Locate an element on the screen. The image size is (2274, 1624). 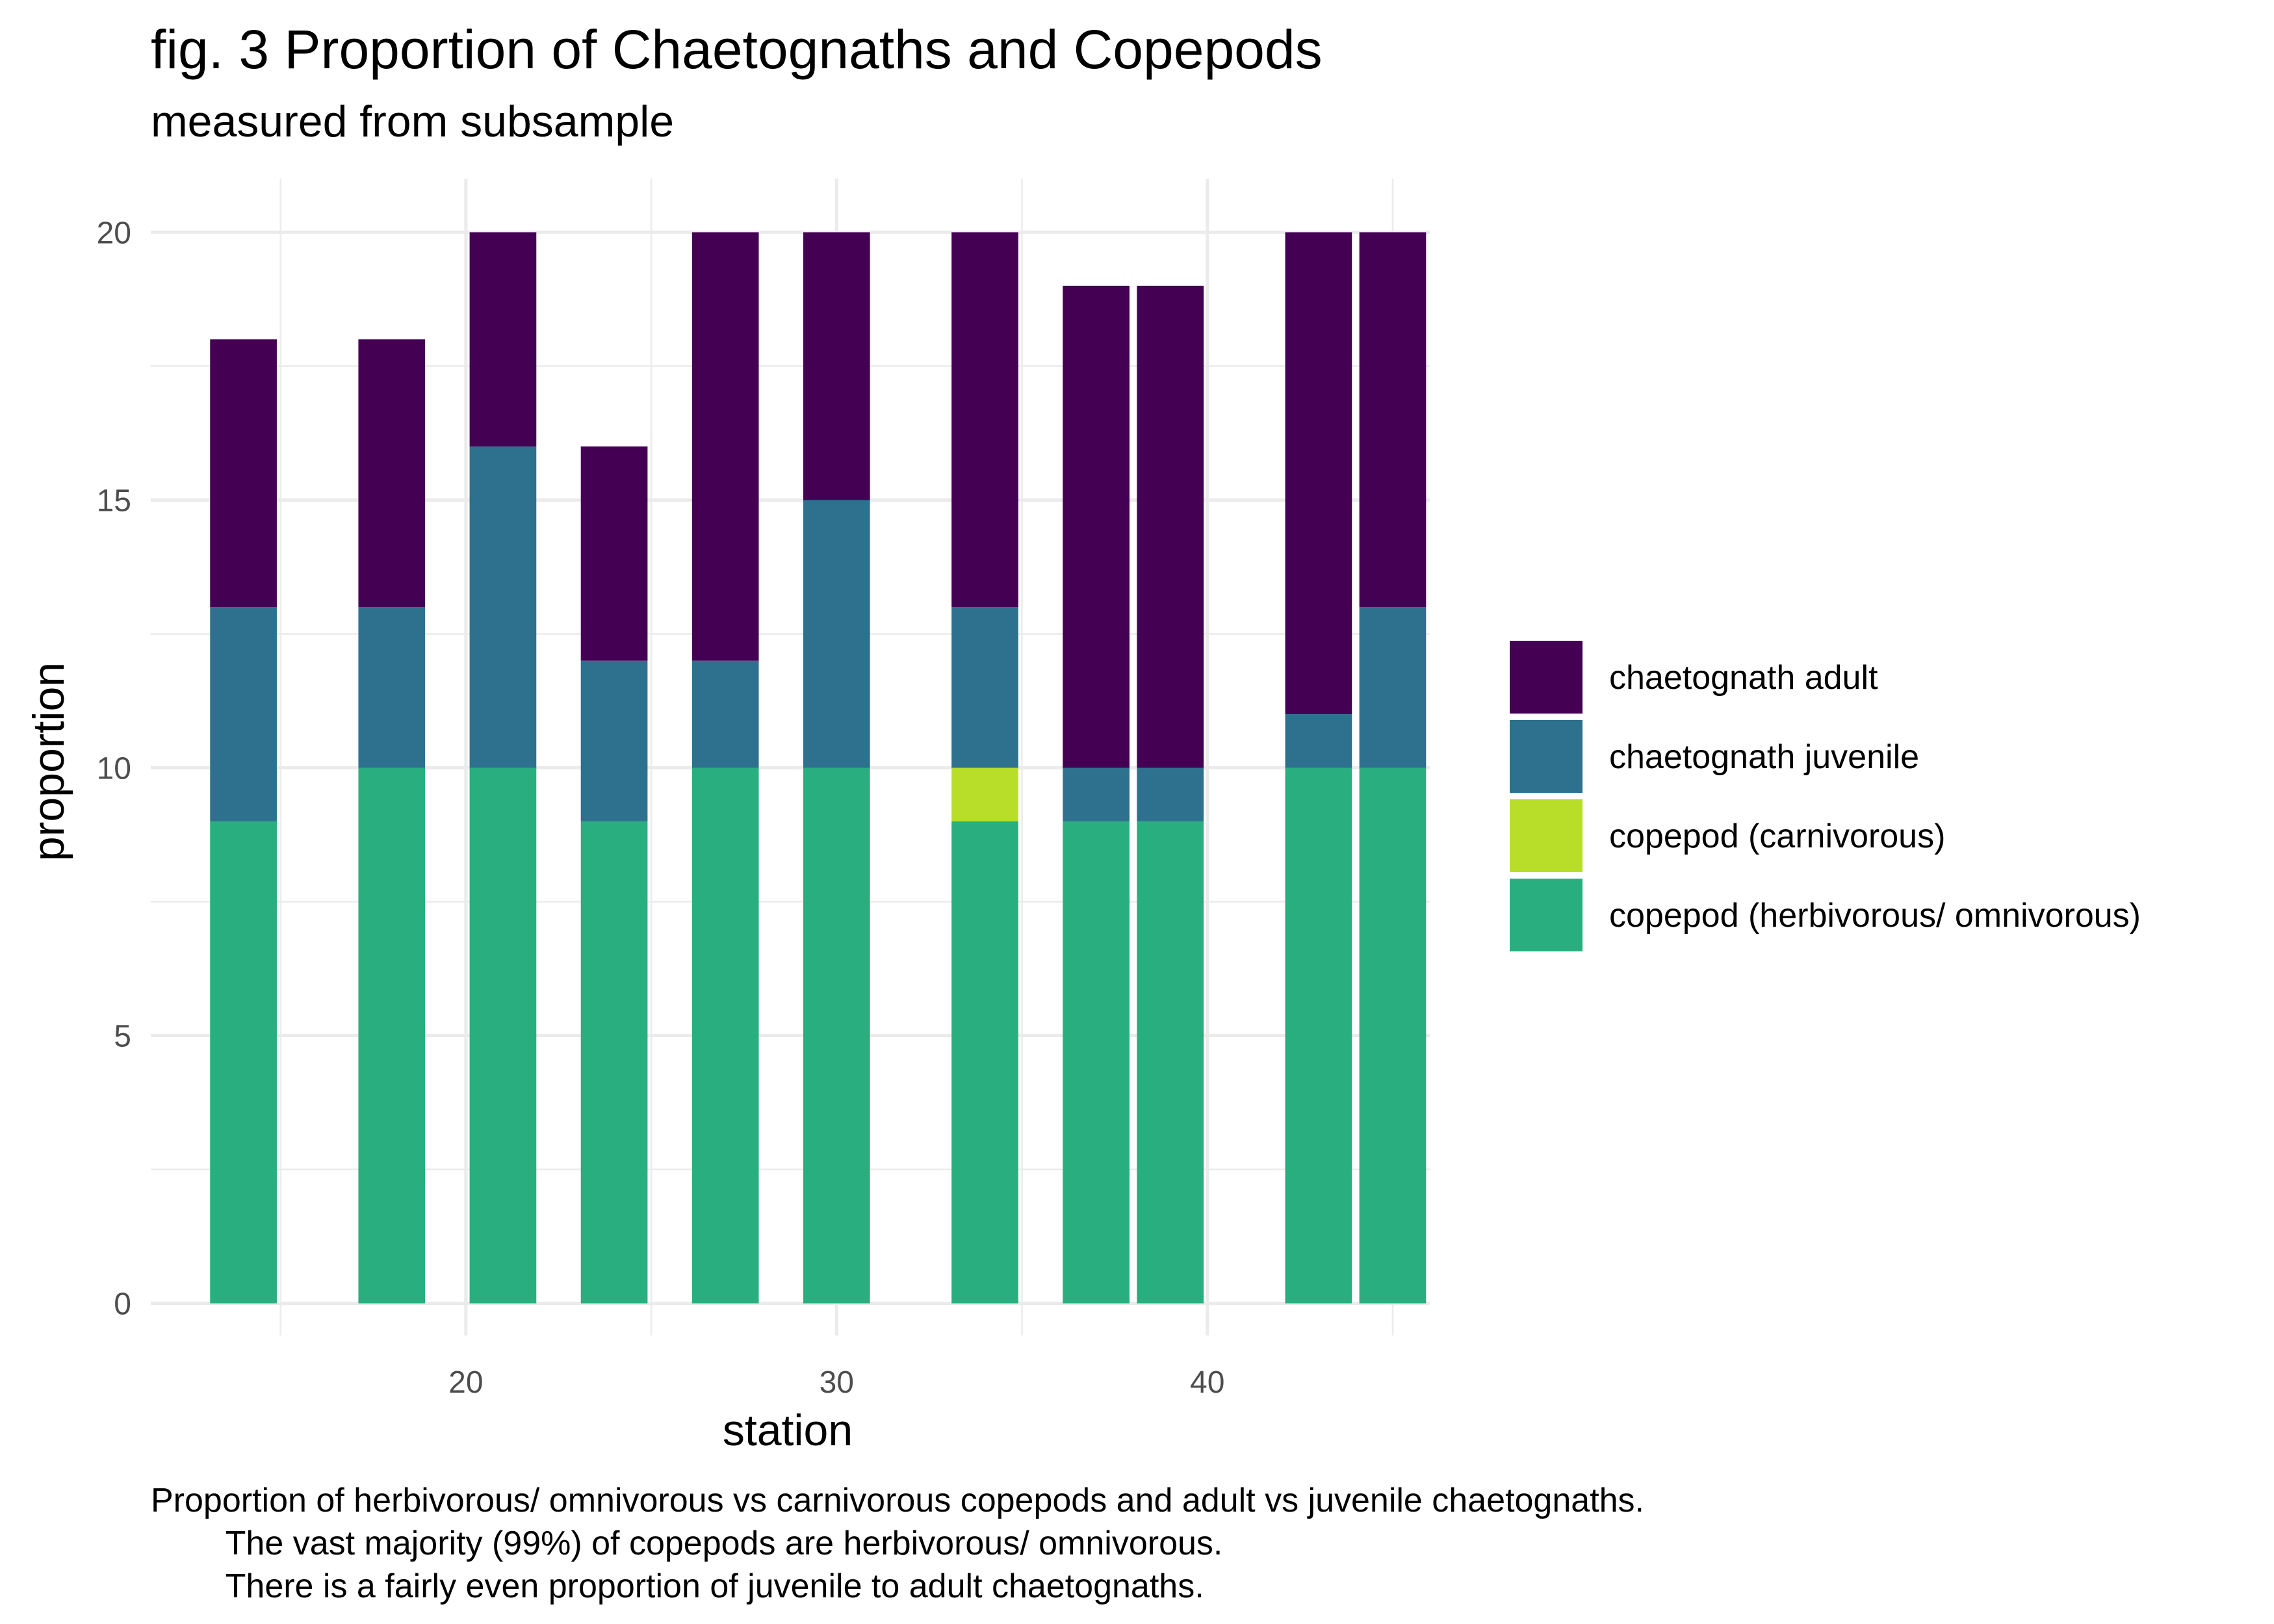
x-tick-label: 20 is located at coordinates (465, 1382).